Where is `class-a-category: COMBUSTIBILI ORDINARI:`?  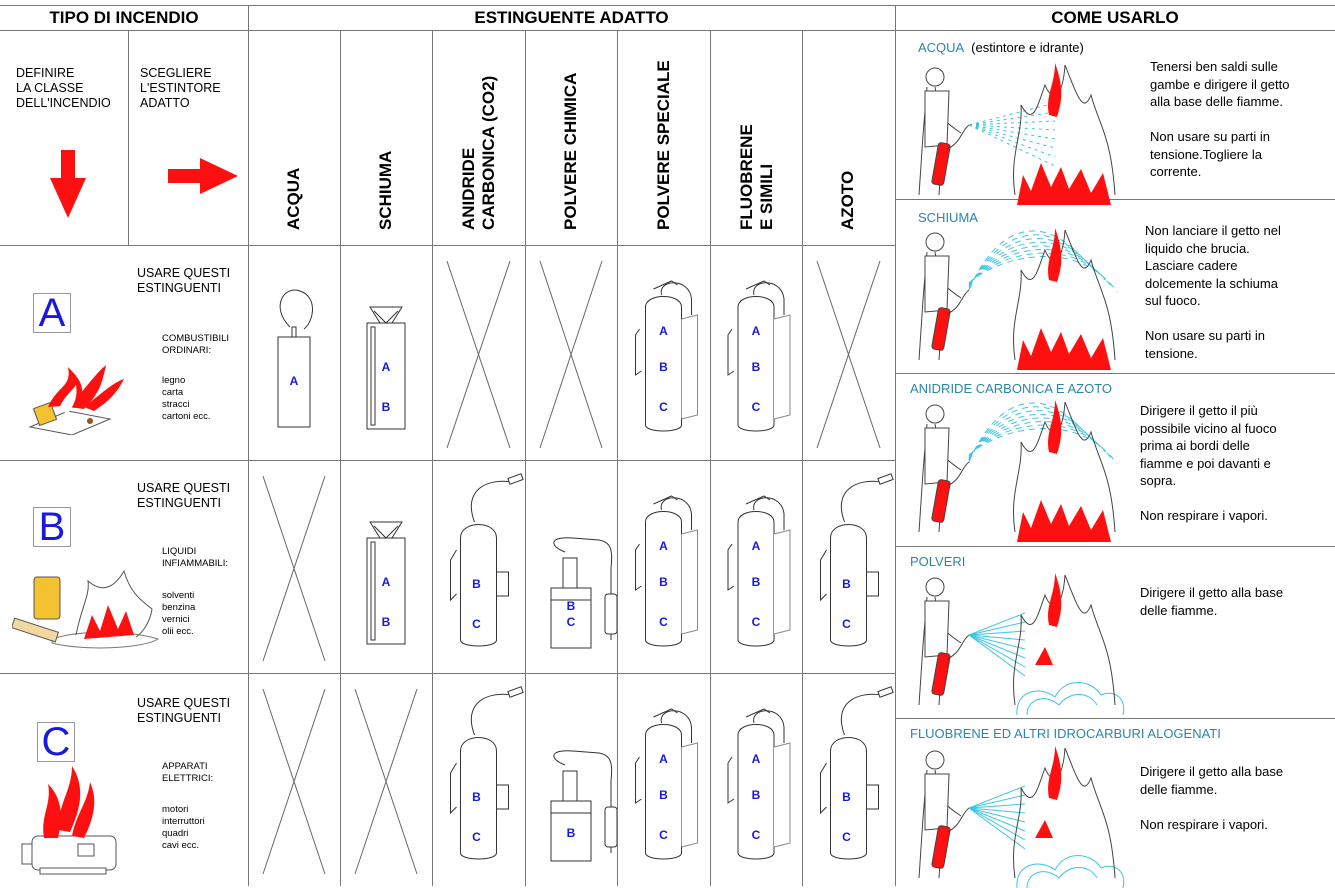 class-a-category: COMBUSTIBILI ORDINARI: is located at coordinates (196, 344).